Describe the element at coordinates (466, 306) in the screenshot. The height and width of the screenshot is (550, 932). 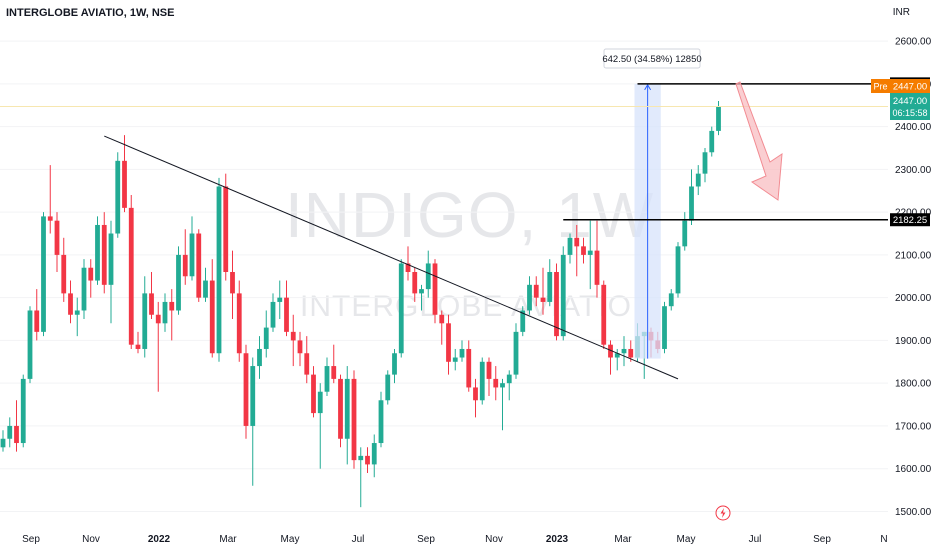
I see `watermark-name: INTERGLOBE AVIATIO` at that location.